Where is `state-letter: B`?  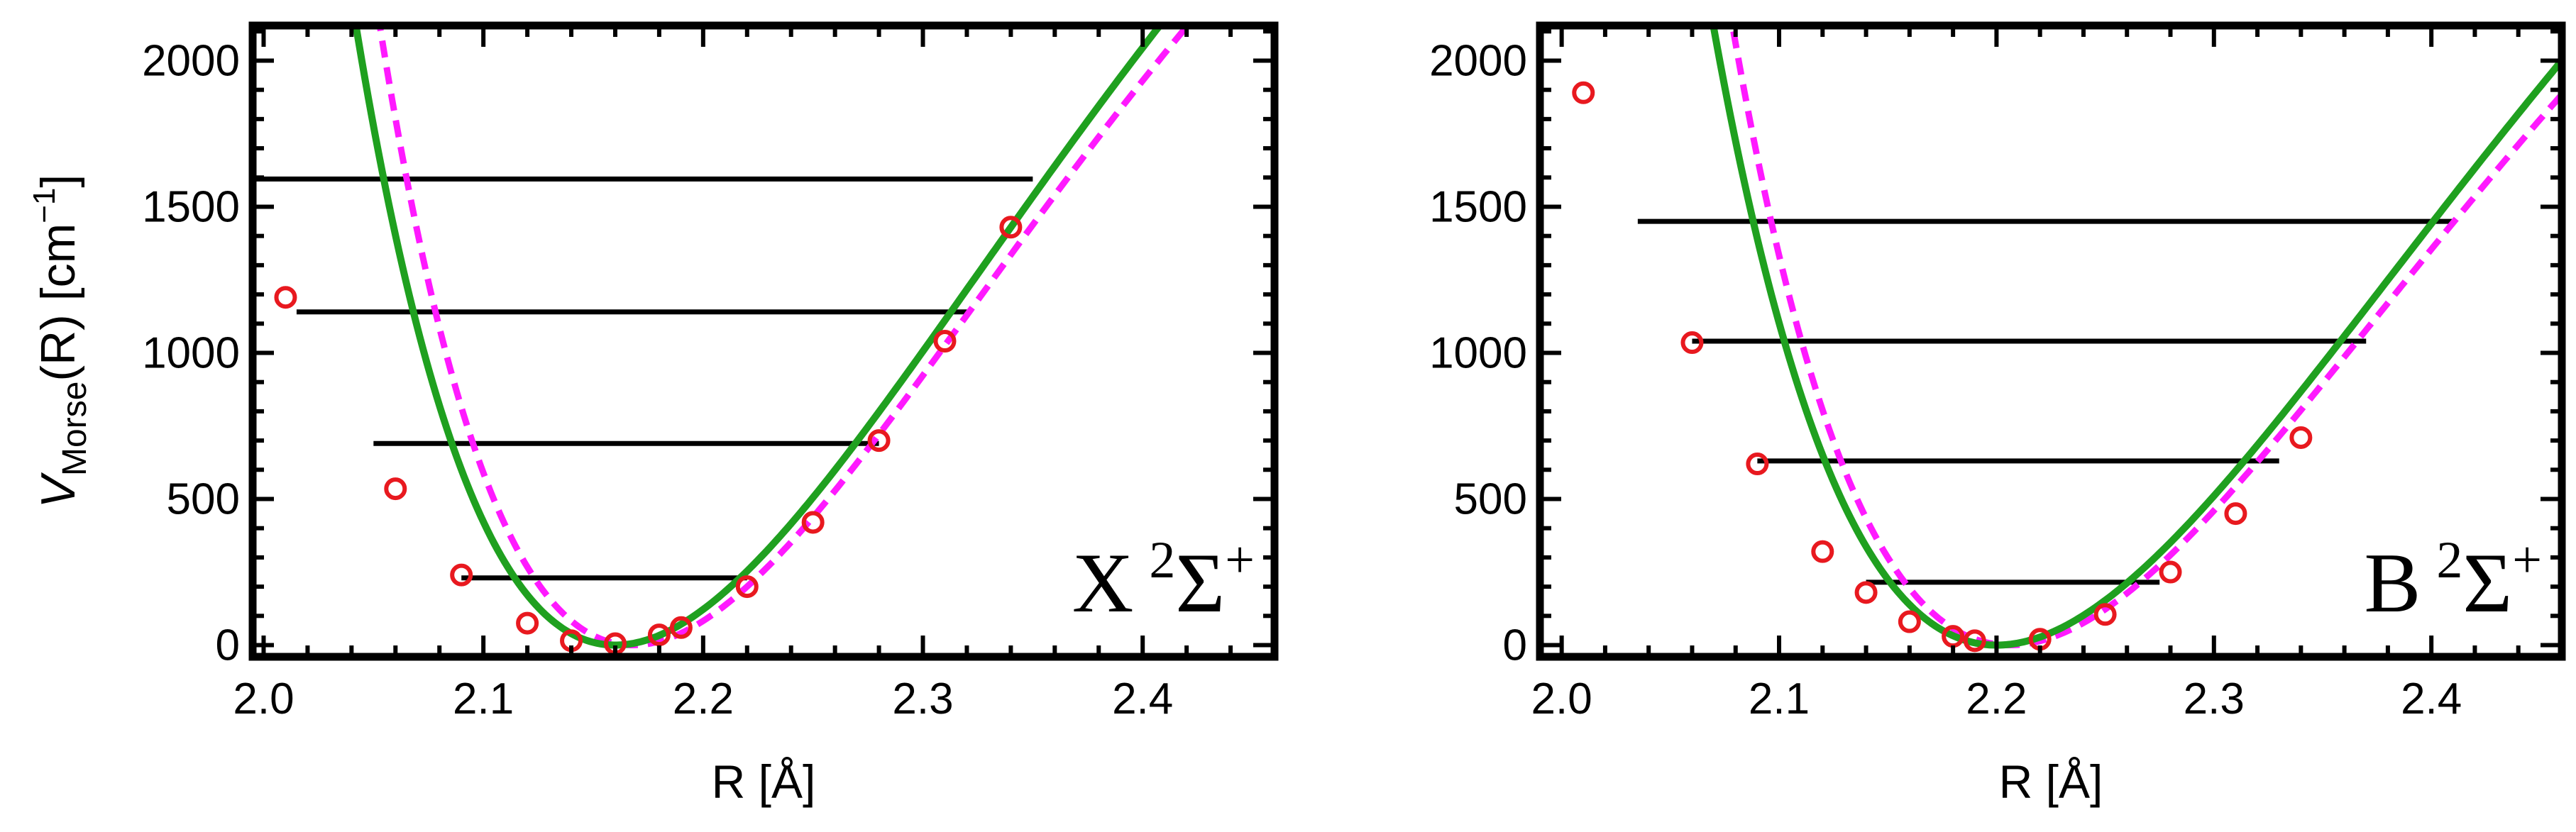 state-letter: B is located at coordinates (2392, 583).